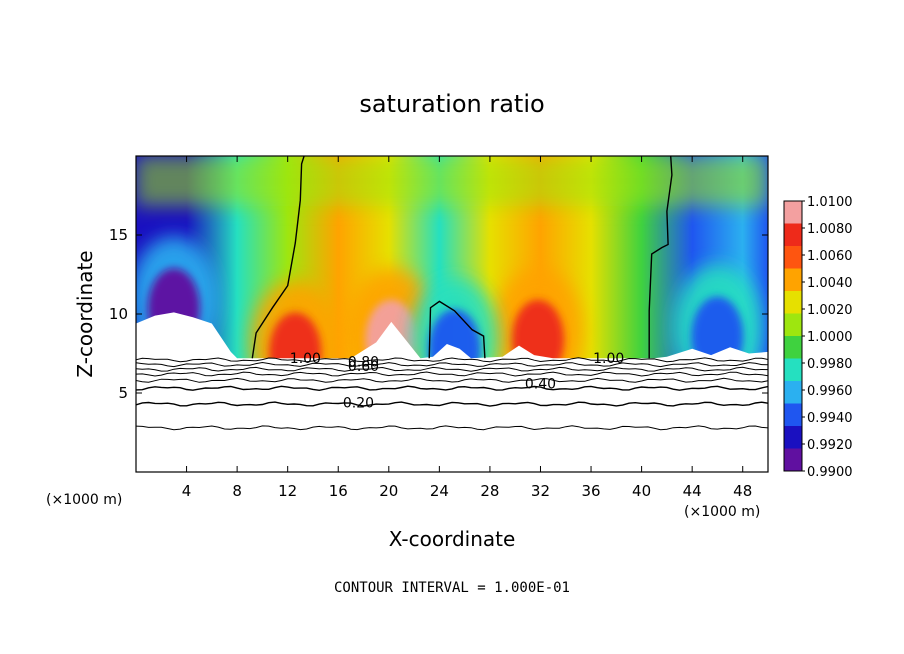 This screenshot has height=654, width=904. I want to click on contour-label: 0.40, so click(540, 385).